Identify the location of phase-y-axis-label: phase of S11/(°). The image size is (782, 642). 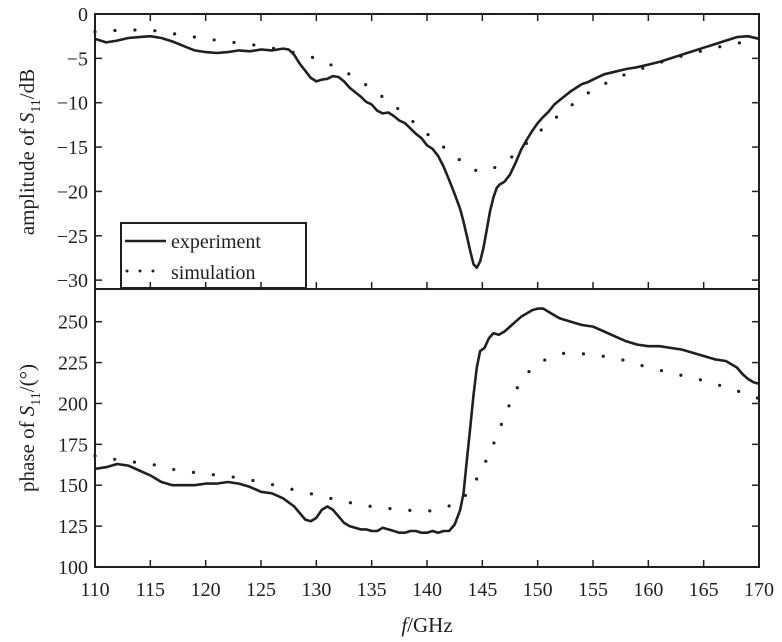
(29, 428).